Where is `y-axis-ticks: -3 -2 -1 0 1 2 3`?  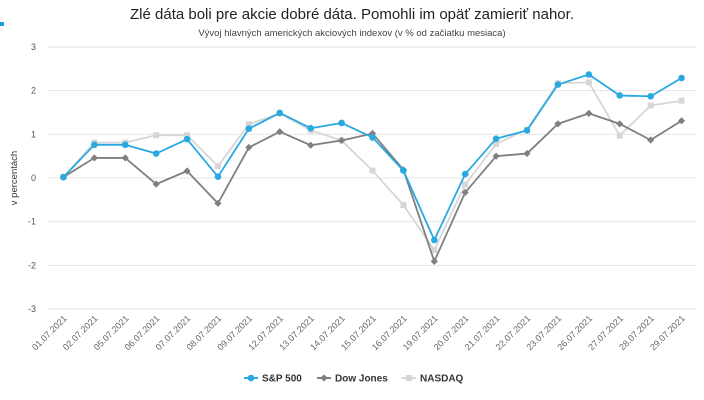
y-axis-ticks: -3 -2 -1 0 1 2 3 is located at coordinates (32, 178).